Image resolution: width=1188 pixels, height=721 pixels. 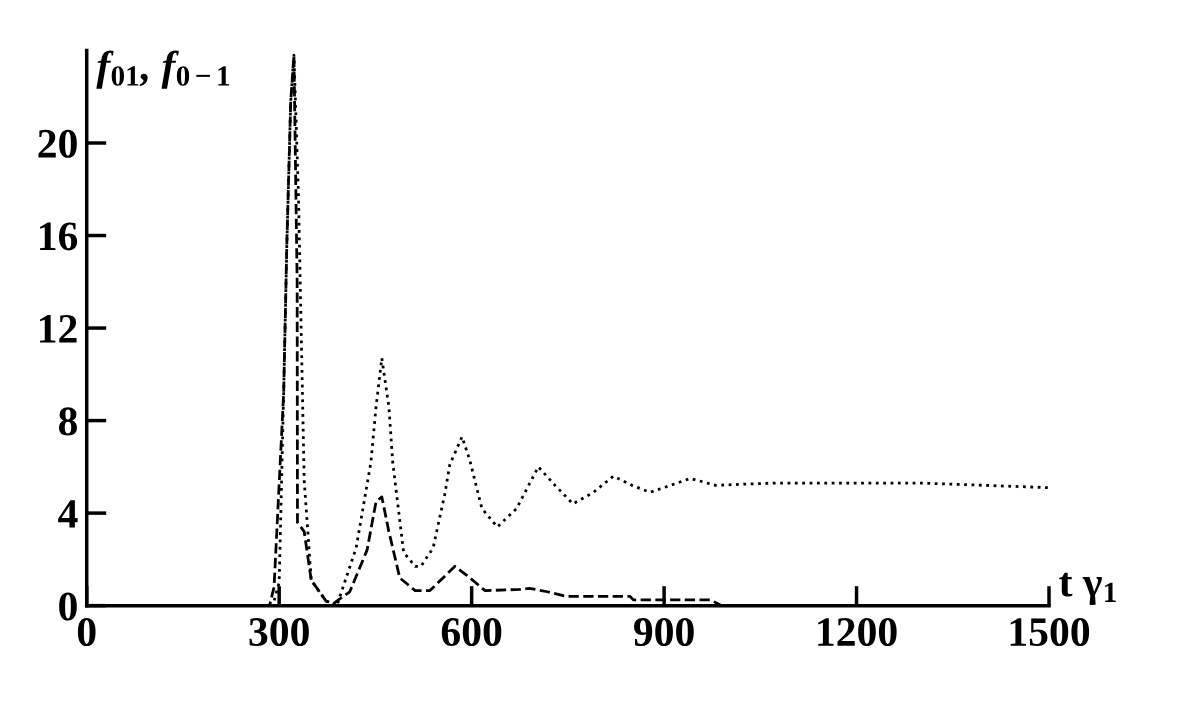 I want to click on y-tick-label: 16, so click(x=59, y=236).